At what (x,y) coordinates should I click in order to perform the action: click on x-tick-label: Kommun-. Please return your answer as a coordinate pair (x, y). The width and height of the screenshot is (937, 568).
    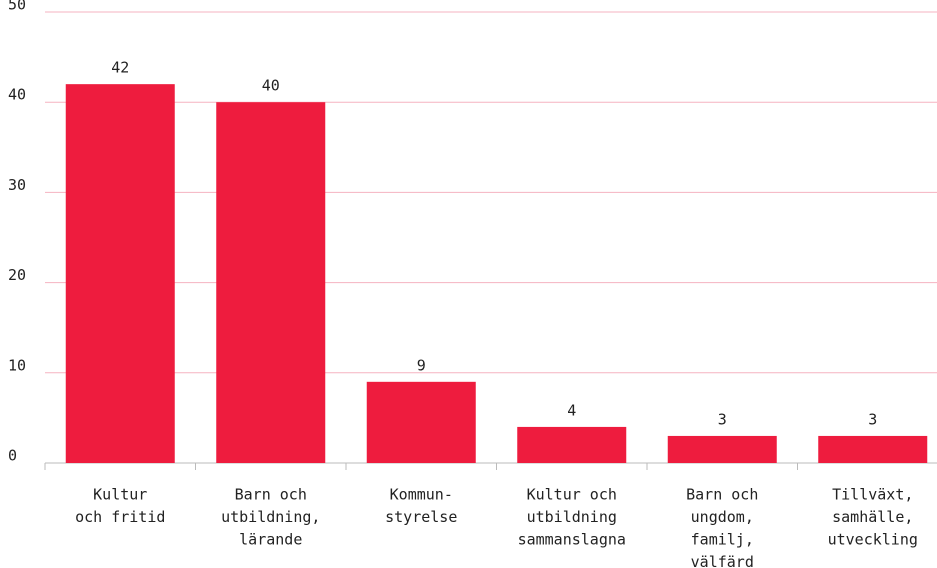
    Looking at the image, I should click on (421, 495).